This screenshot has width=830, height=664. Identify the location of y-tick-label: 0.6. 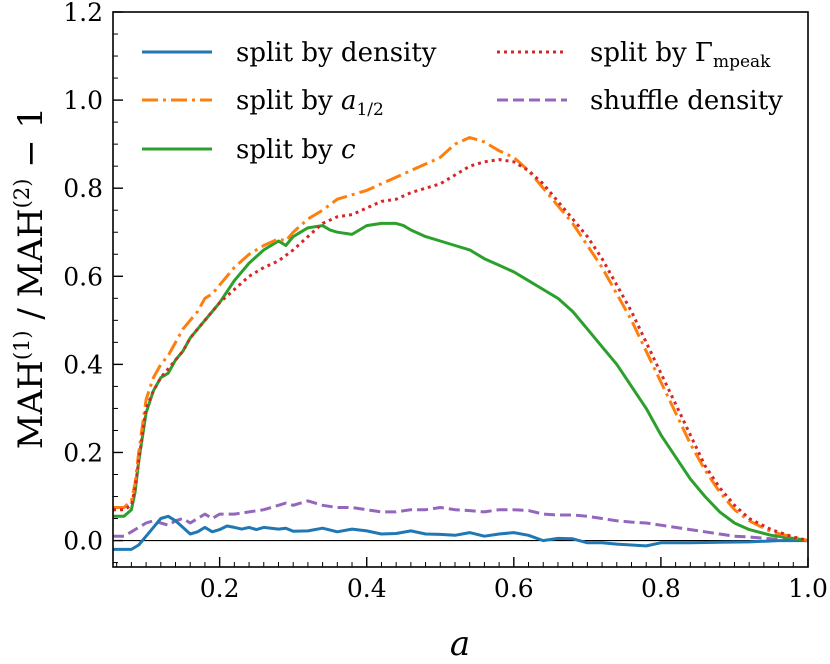
(83, 276).